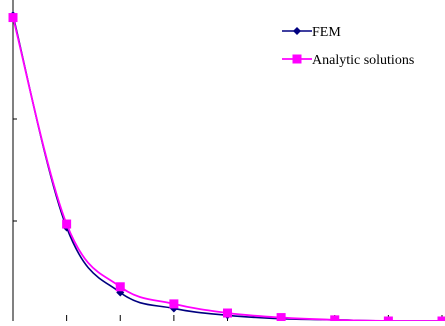 The height and width of the screenshot is (326, 445). I want to click on legend-marker-square, so click(297, 59).